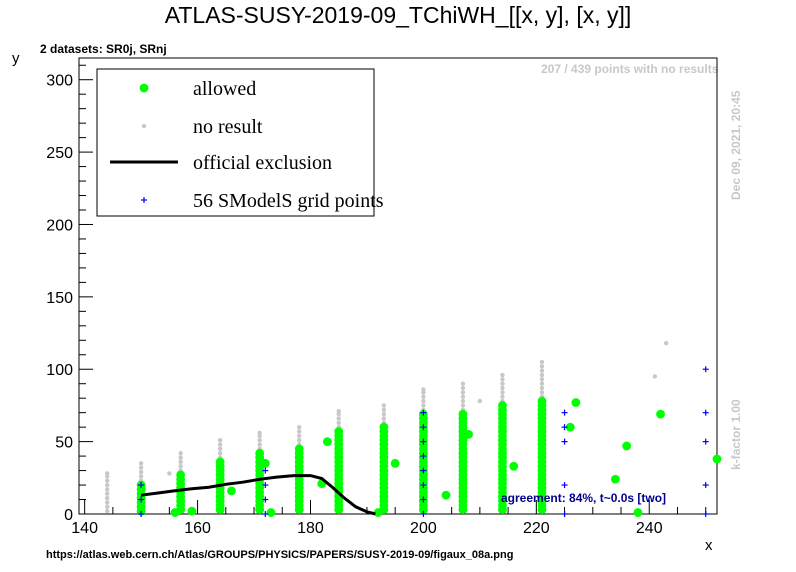 This screenshot has height=572, width=796. What do you see at coordinates (64, 443) in the screenshot?
I see `y-tick-label: 50` at bounding box center [64, 443].